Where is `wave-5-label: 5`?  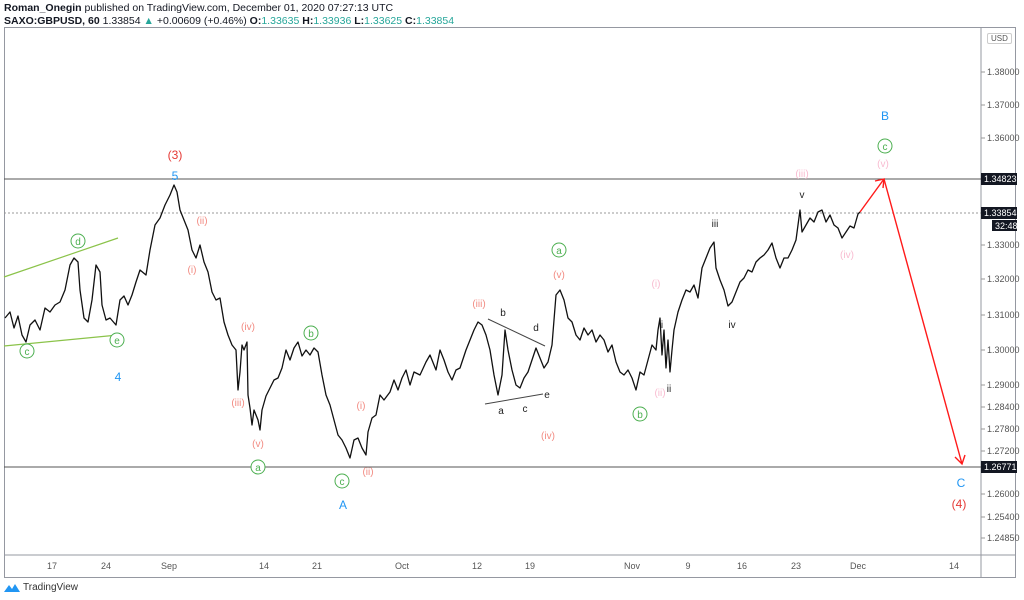 wave-5-label: 5 is located at coordinates (175, 176).